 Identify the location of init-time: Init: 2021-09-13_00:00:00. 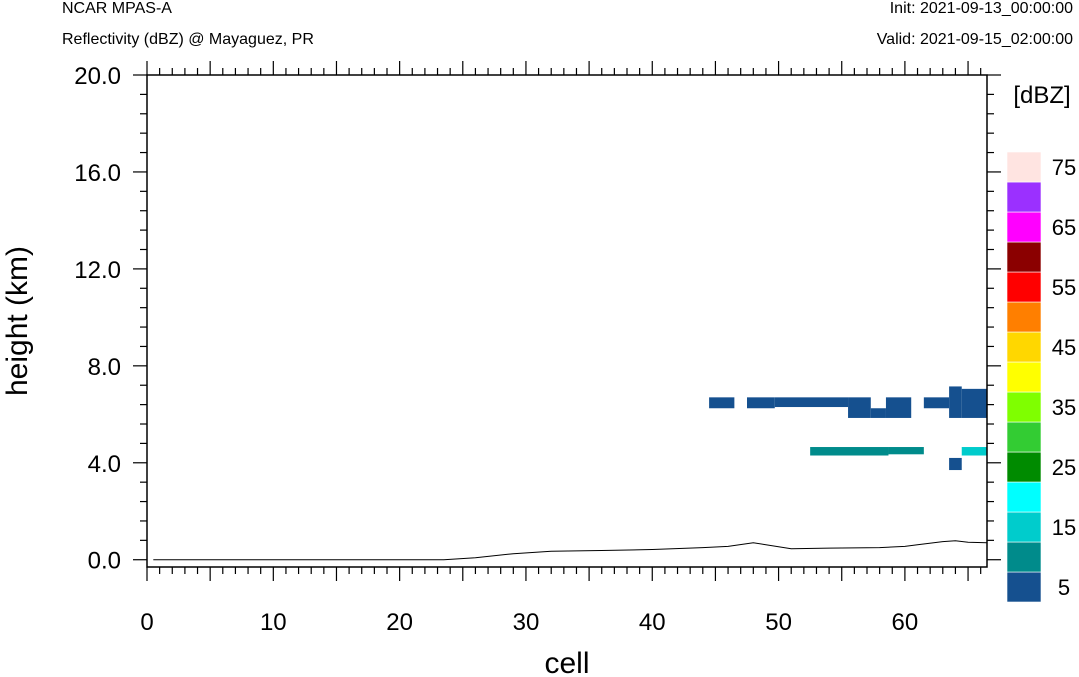
(981, 8).